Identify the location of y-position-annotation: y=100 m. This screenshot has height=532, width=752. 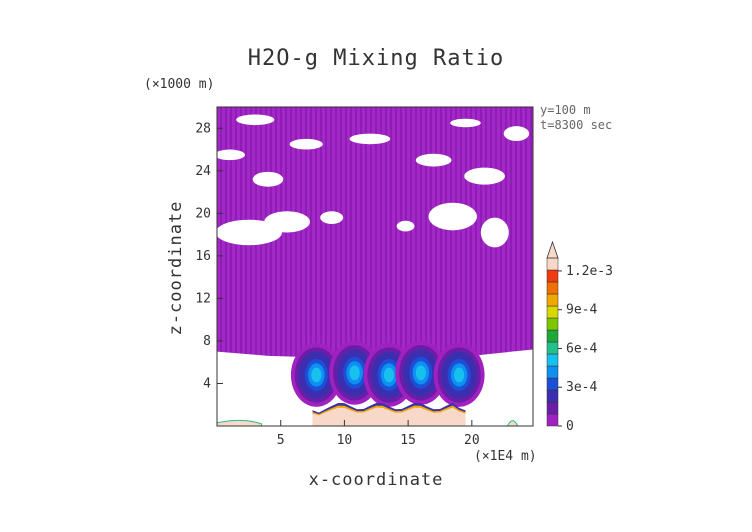
(565, 110).